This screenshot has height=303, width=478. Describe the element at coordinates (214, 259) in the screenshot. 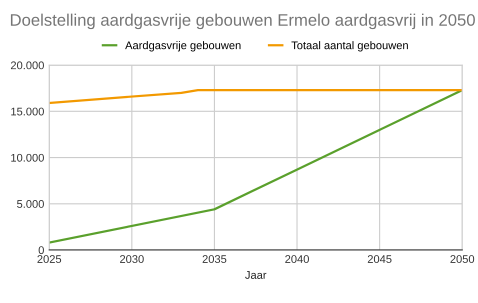

I see `x-tick-label: 2035` at that location.